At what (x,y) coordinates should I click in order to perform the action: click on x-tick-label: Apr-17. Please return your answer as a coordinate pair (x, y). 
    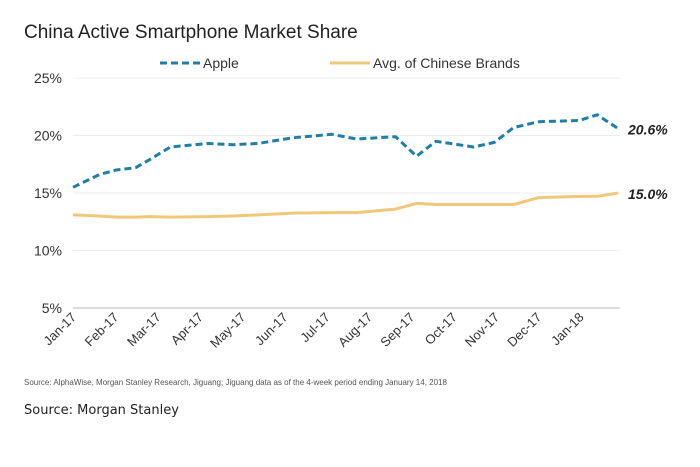
    Looking at the image, I should click on (187, 329).